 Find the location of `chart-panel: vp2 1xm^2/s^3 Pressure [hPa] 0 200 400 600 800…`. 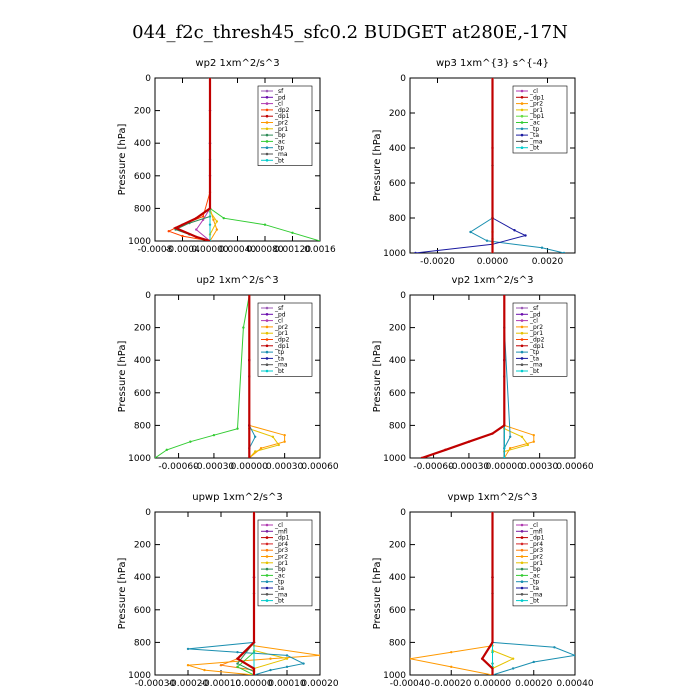

chart-panel: vp2 1xm^2/s^3 Pressure [hPa] 0 200 400 600 800… is located at coordinates (483, 373).